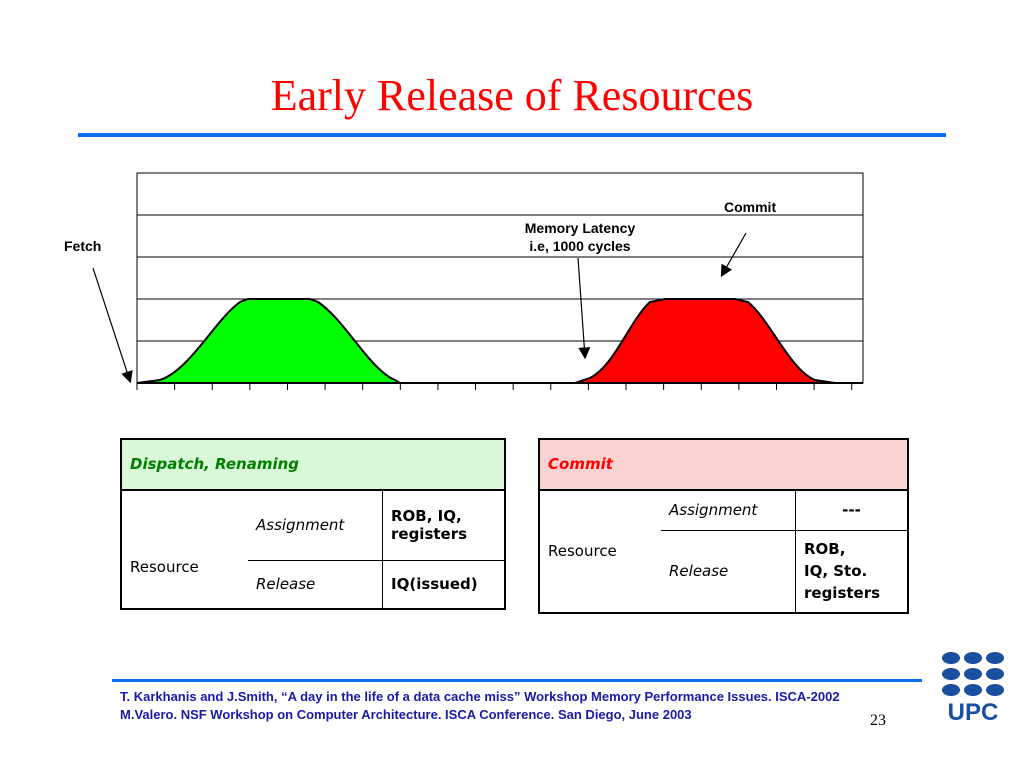  Describe the element at coordinates (699, 571) in the screenshot. I see `commit-release-label: Release` at that location.